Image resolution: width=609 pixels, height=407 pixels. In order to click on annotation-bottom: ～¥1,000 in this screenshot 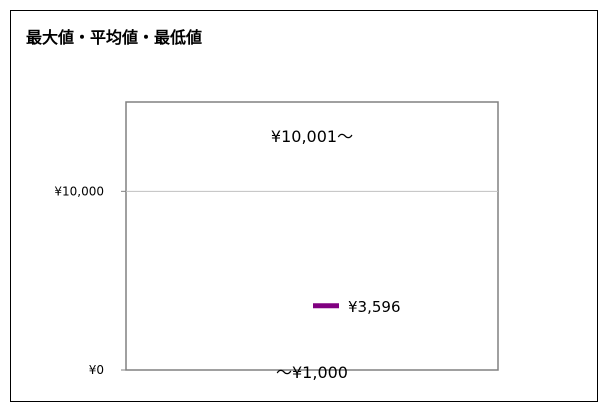, I will do `click(312, 372)`.